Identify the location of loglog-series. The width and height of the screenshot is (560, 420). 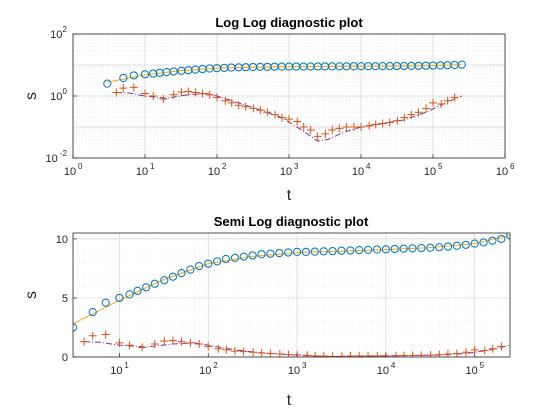
(284, 101).